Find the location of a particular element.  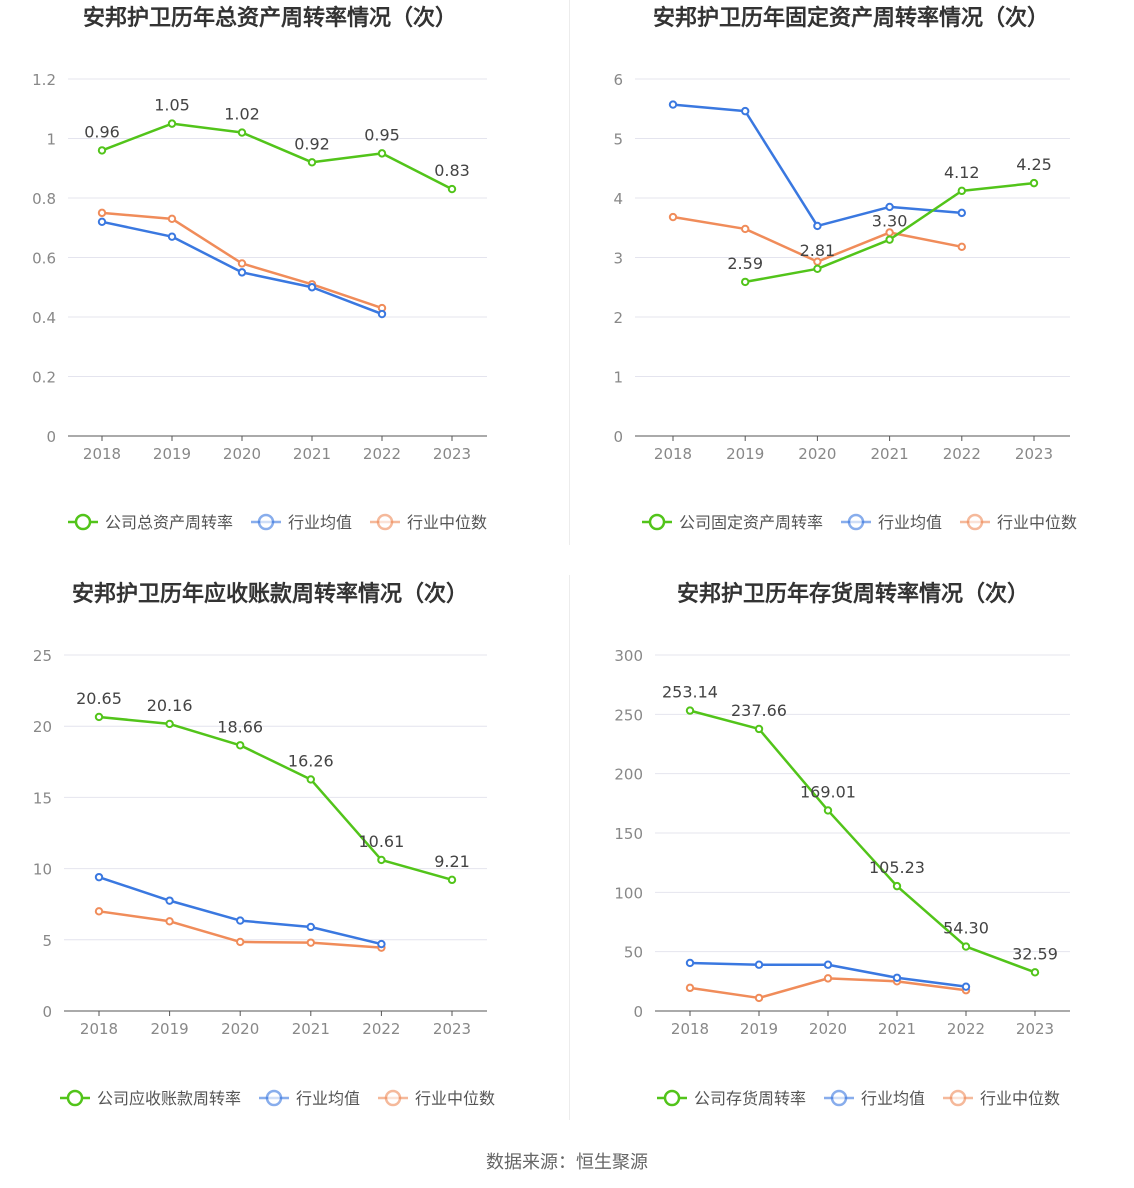

x-tick-label: 2023 is located at coordinates (1034, 454).